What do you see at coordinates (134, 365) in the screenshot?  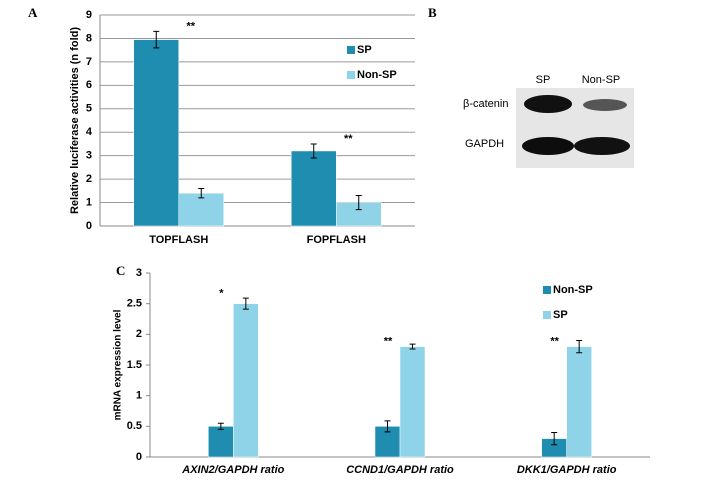 I see `y-tick-label: 1.5` at bounding box center [134, 365].